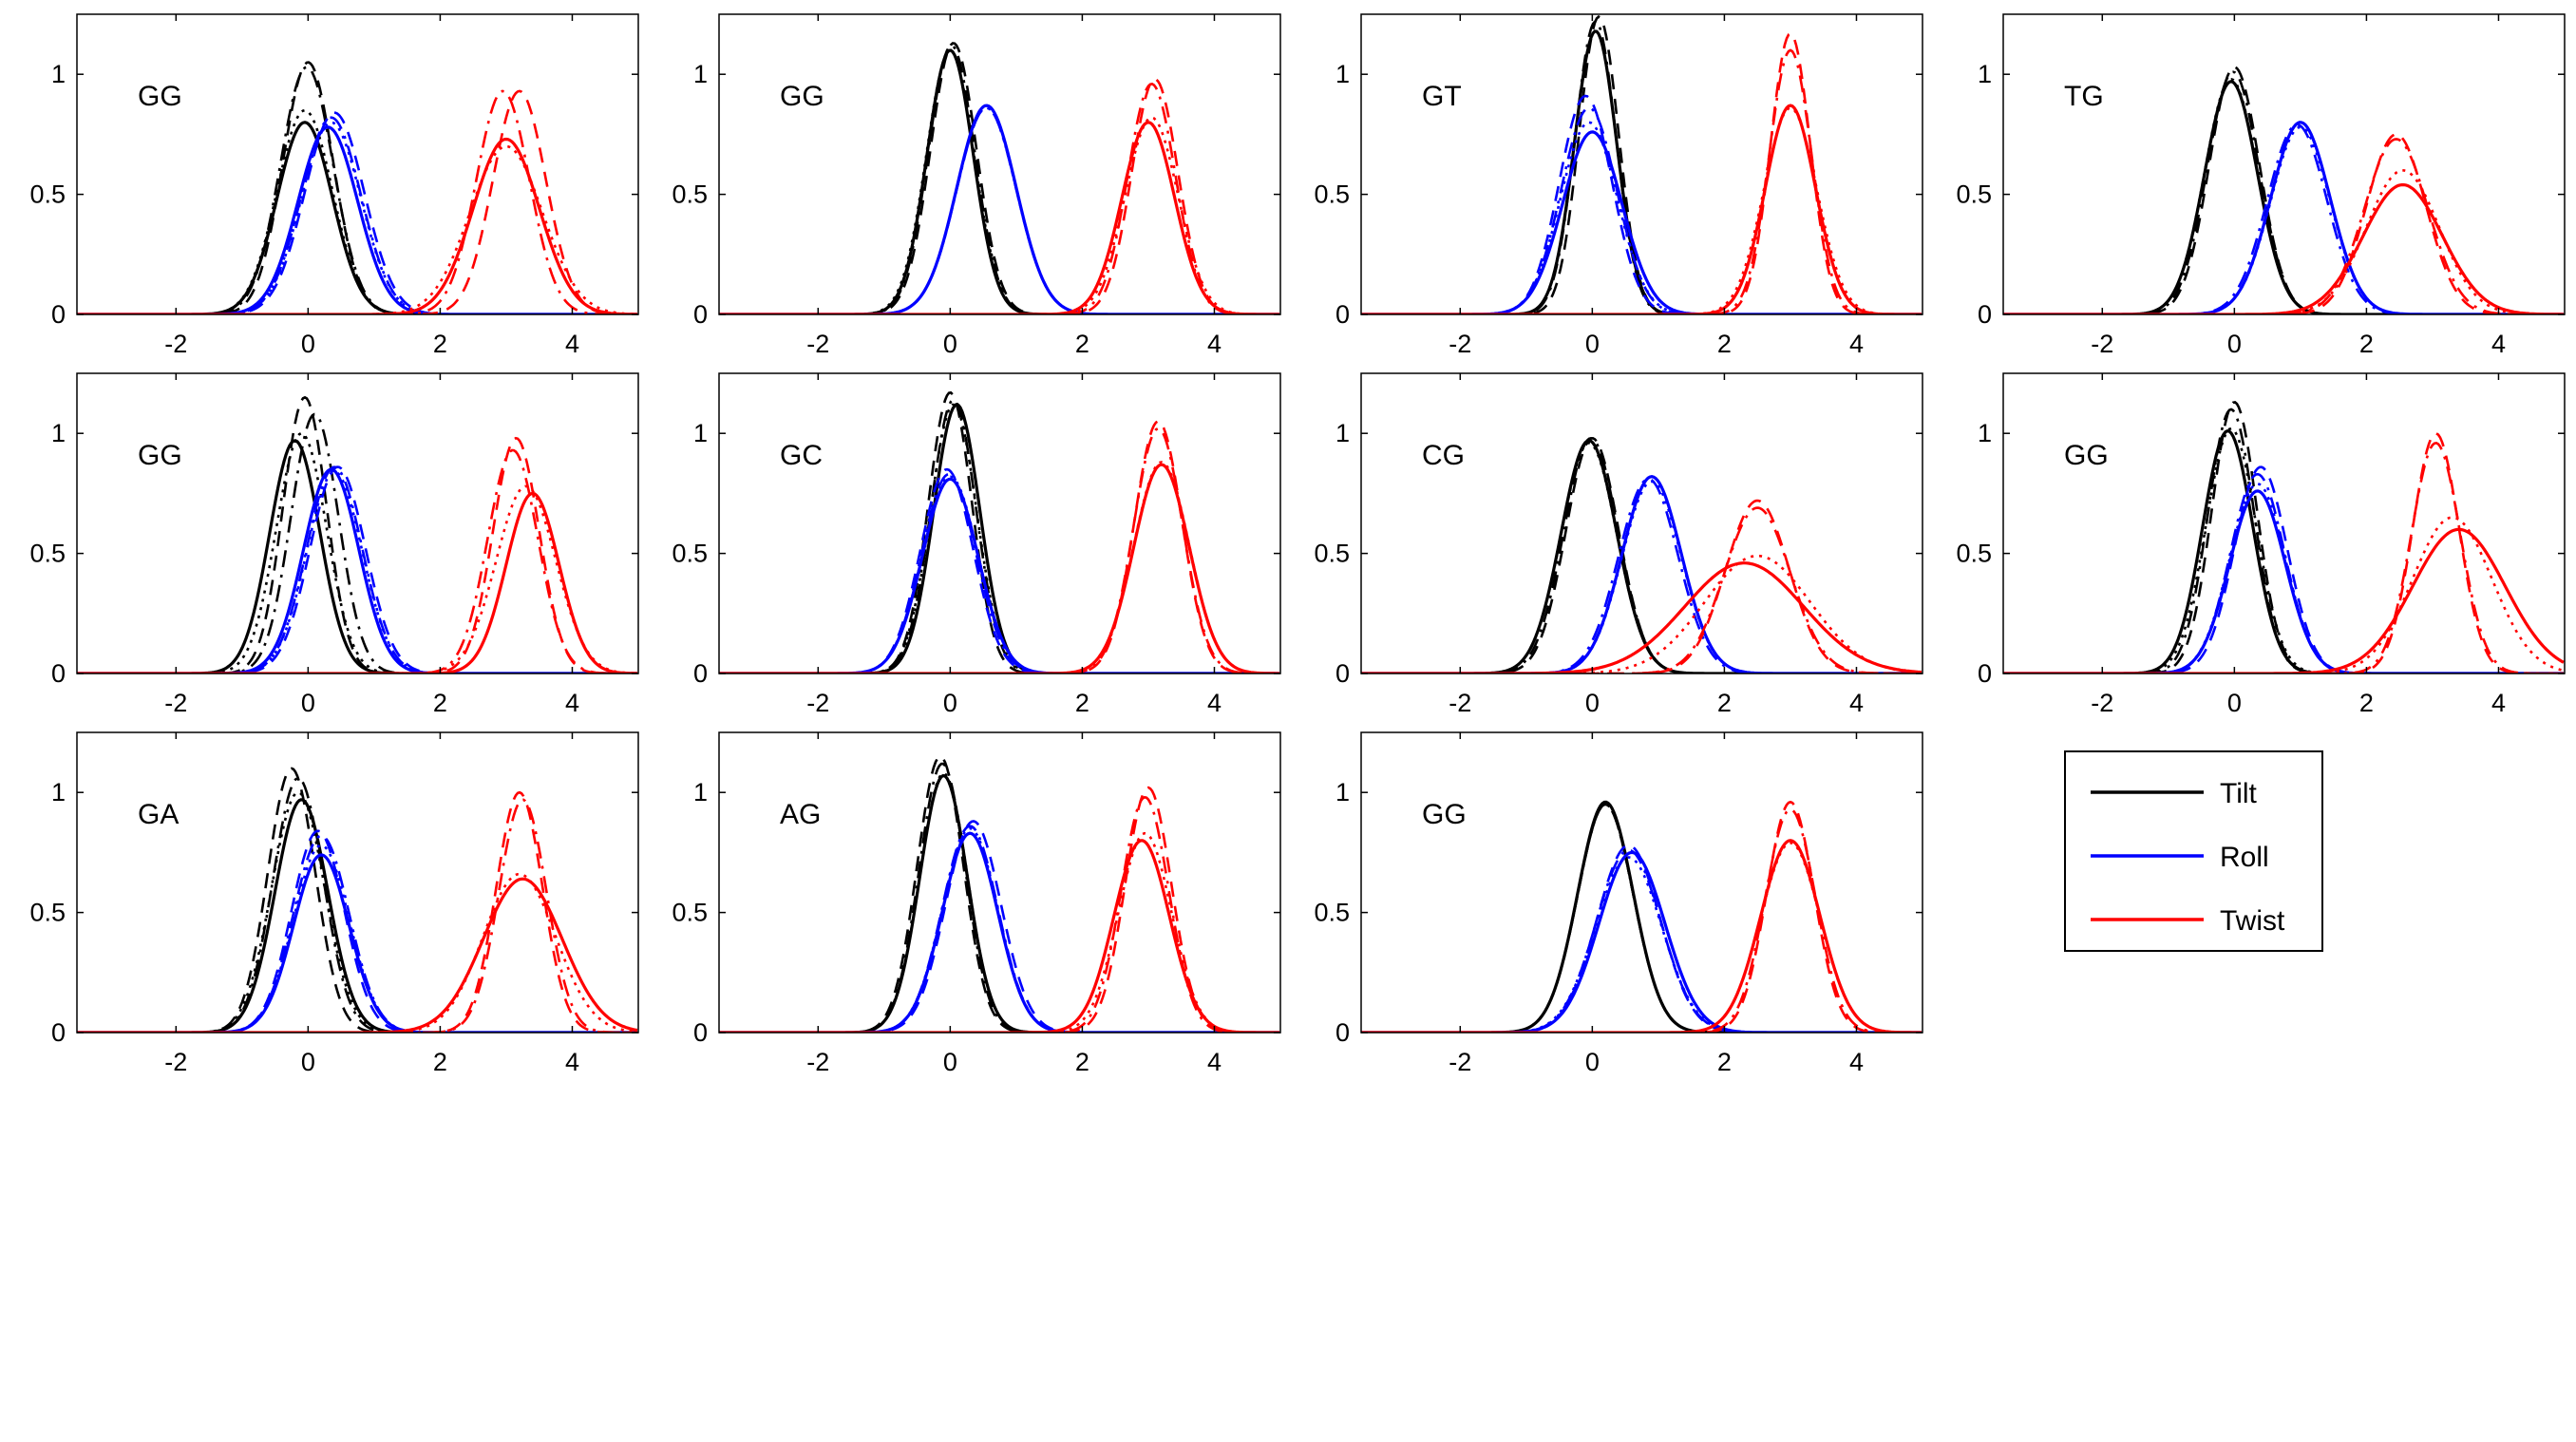  I want to click on subplot-5: -2 0 2 4 0 0.5 1 GG, so click(334, 544).